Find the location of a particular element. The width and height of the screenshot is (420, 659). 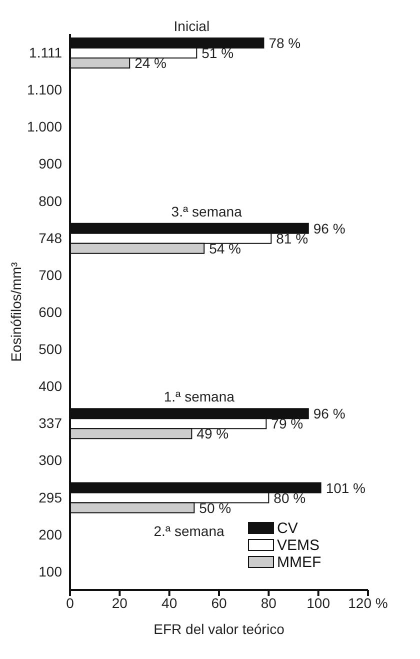

annotation: Inicial is located at coordinates (192, 26).